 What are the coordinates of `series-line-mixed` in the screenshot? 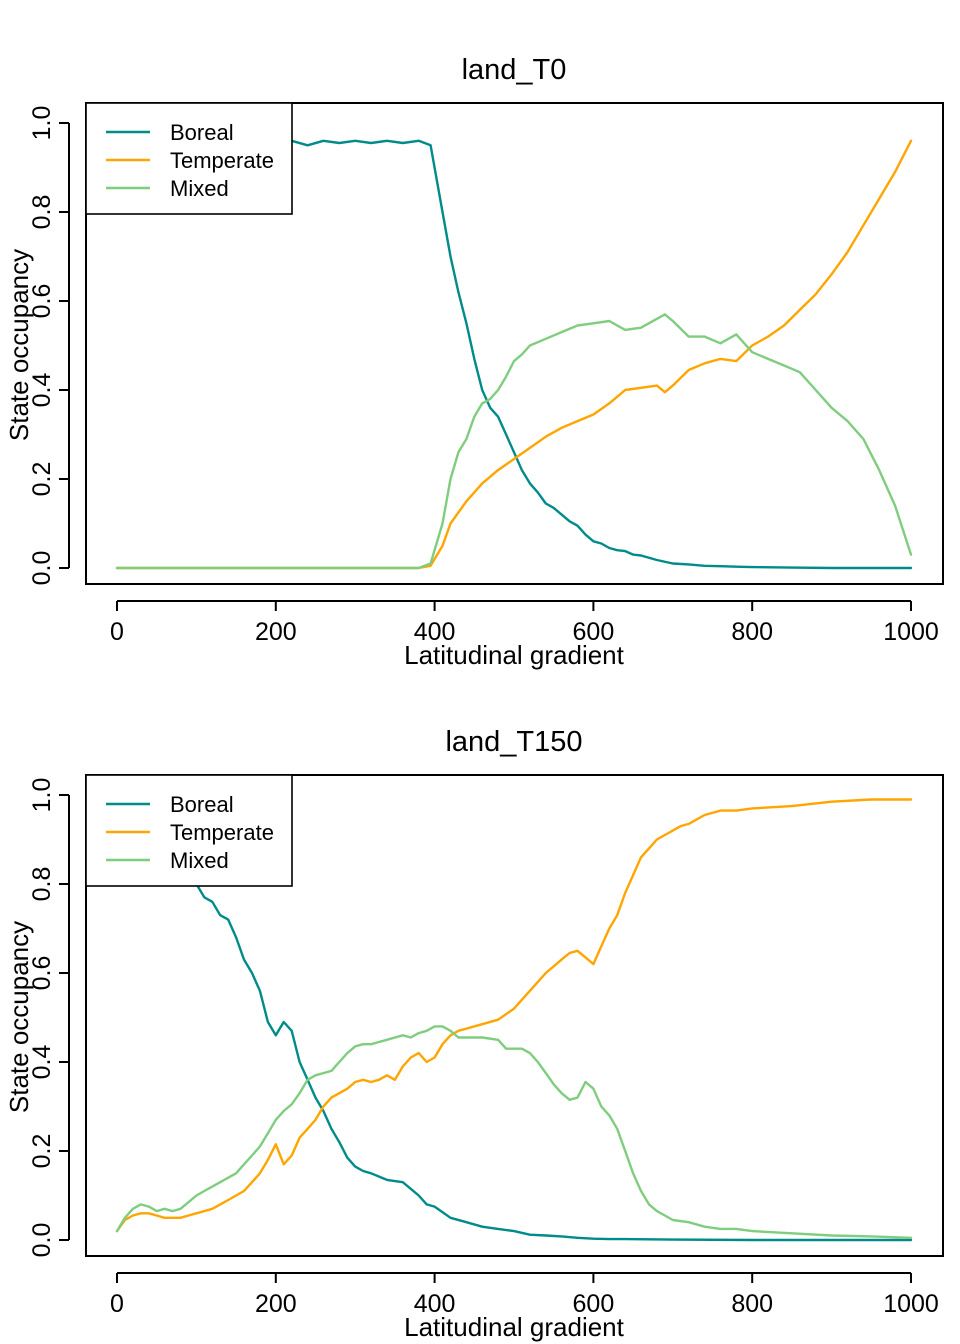 It's located at (514, 1132).